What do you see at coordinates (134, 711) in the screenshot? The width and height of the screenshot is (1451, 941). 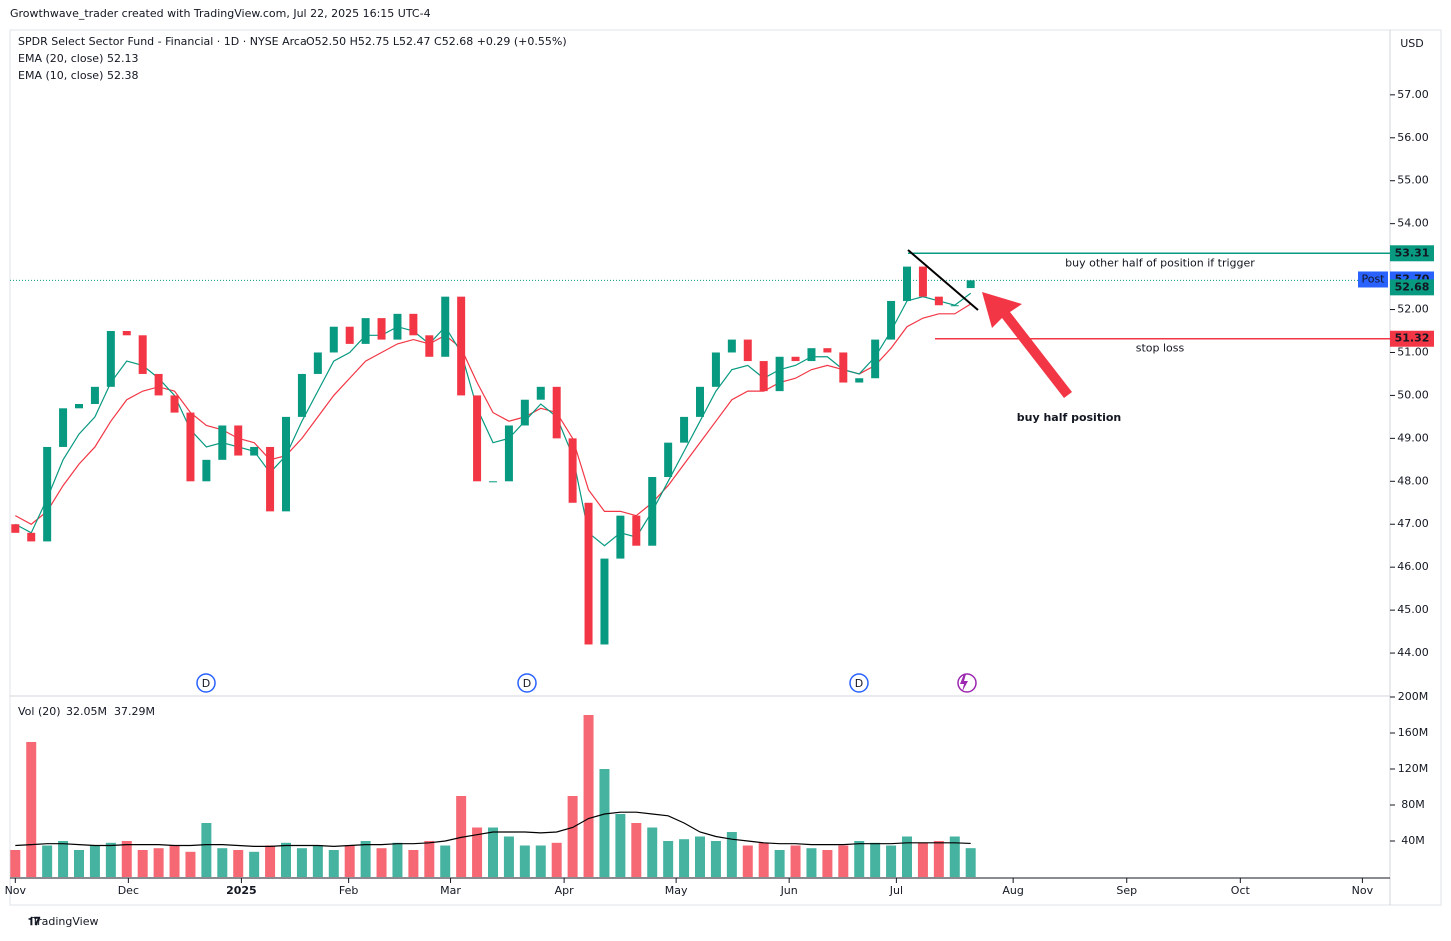 I see `vol-ma-last: 37.29M` at bounding box center [134, 711].